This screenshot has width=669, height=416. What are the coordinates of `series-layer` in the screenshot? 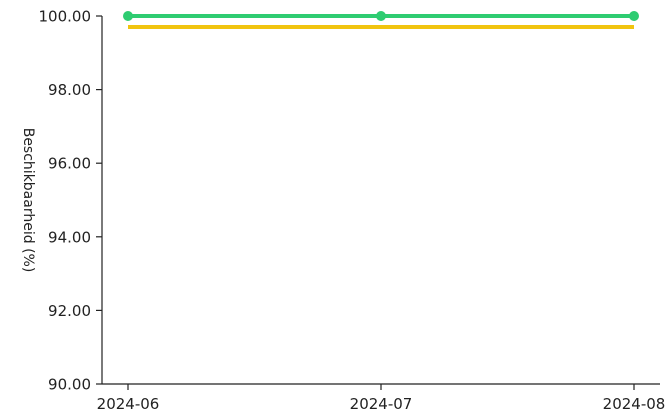 It's located at (381, 20).